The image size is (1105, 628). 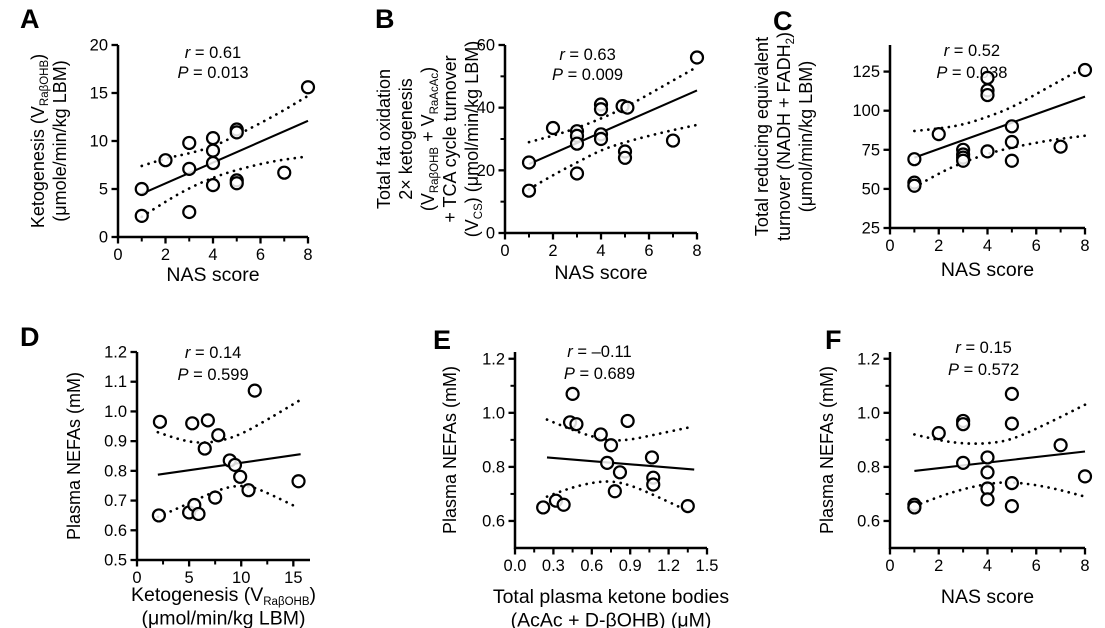 I want to click on stats-r-value: r = 0.14, so click(x=213, y=353).